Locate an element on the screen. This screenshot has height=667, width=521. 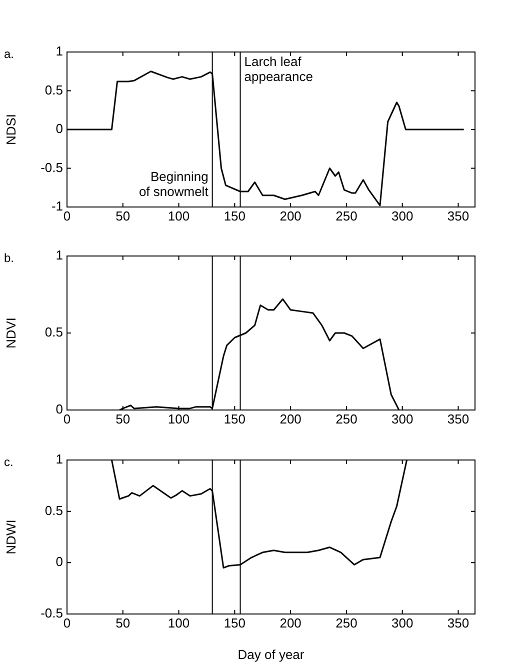
y-tick-label: -1 is located at coordinates (57, 206).